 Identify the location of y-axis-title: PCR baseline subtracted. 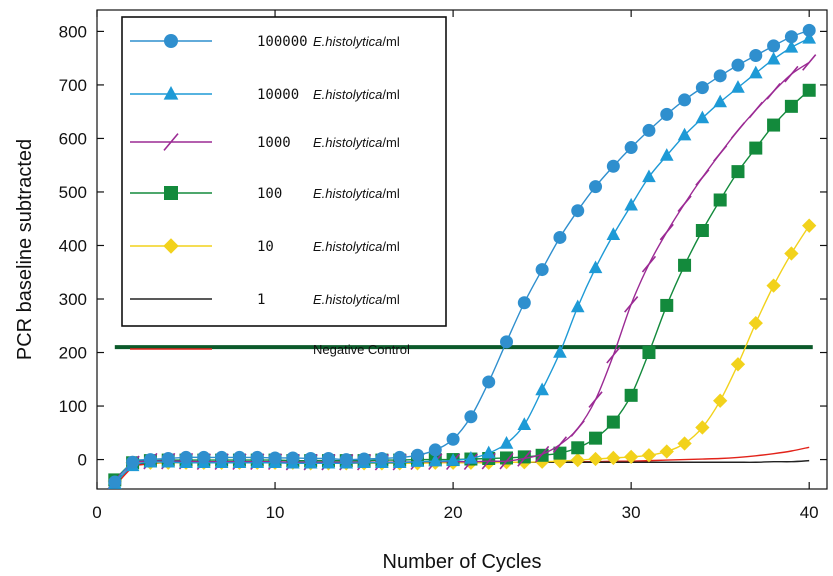
(25, 249).